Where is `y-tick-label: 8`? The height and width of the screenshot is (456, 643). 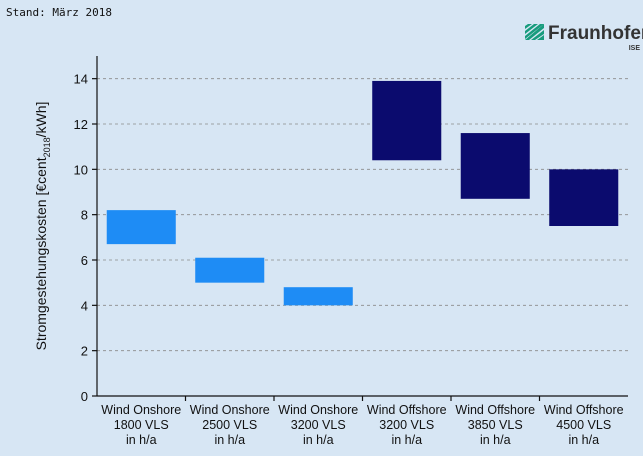
y-tick-label: 8 is located at coordinates (84, 215).